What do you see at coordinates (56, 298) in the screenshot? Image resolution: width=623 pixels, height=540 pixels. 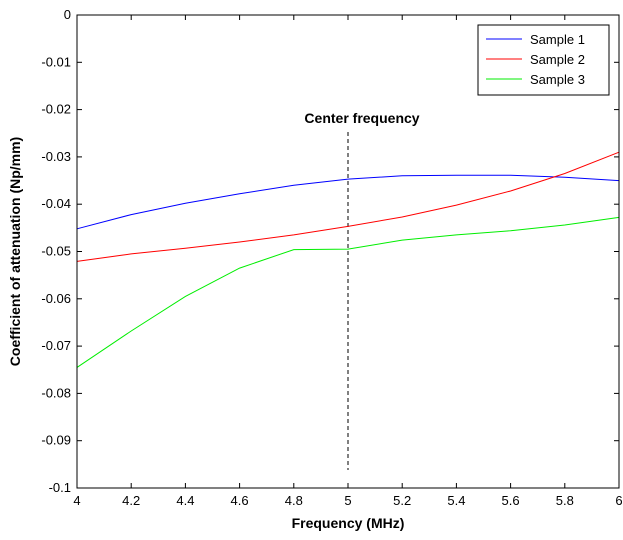 I see `y-tick-label: -0.06` at bounding box center [56, 298].